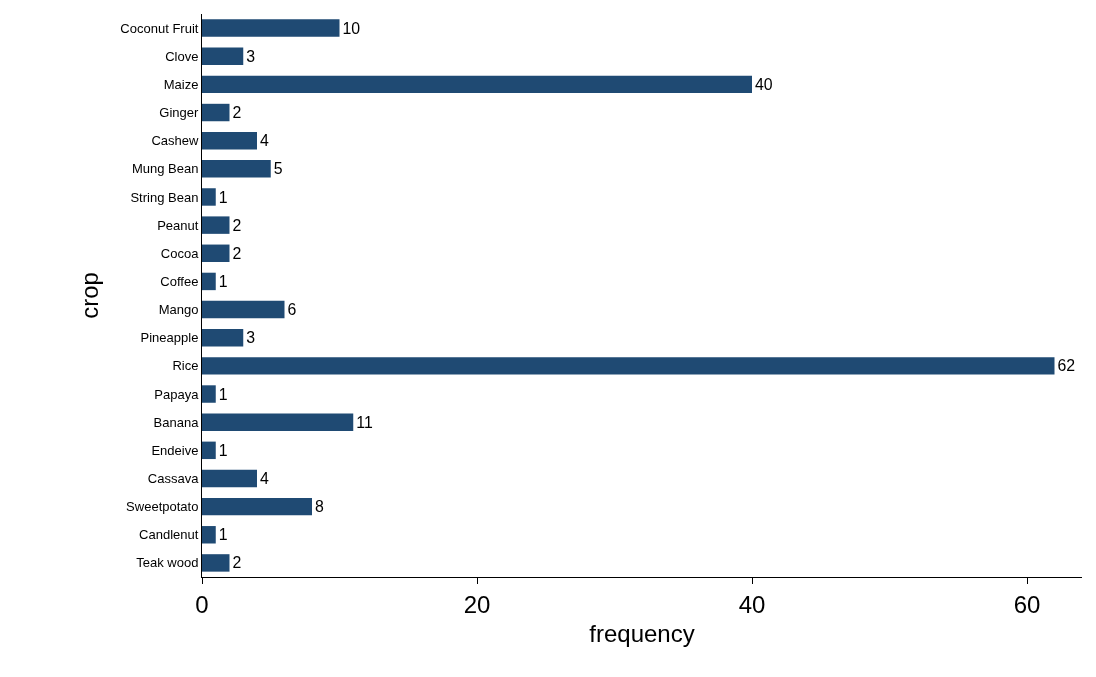  I want to click on data-label: 10, so click(351, 28).